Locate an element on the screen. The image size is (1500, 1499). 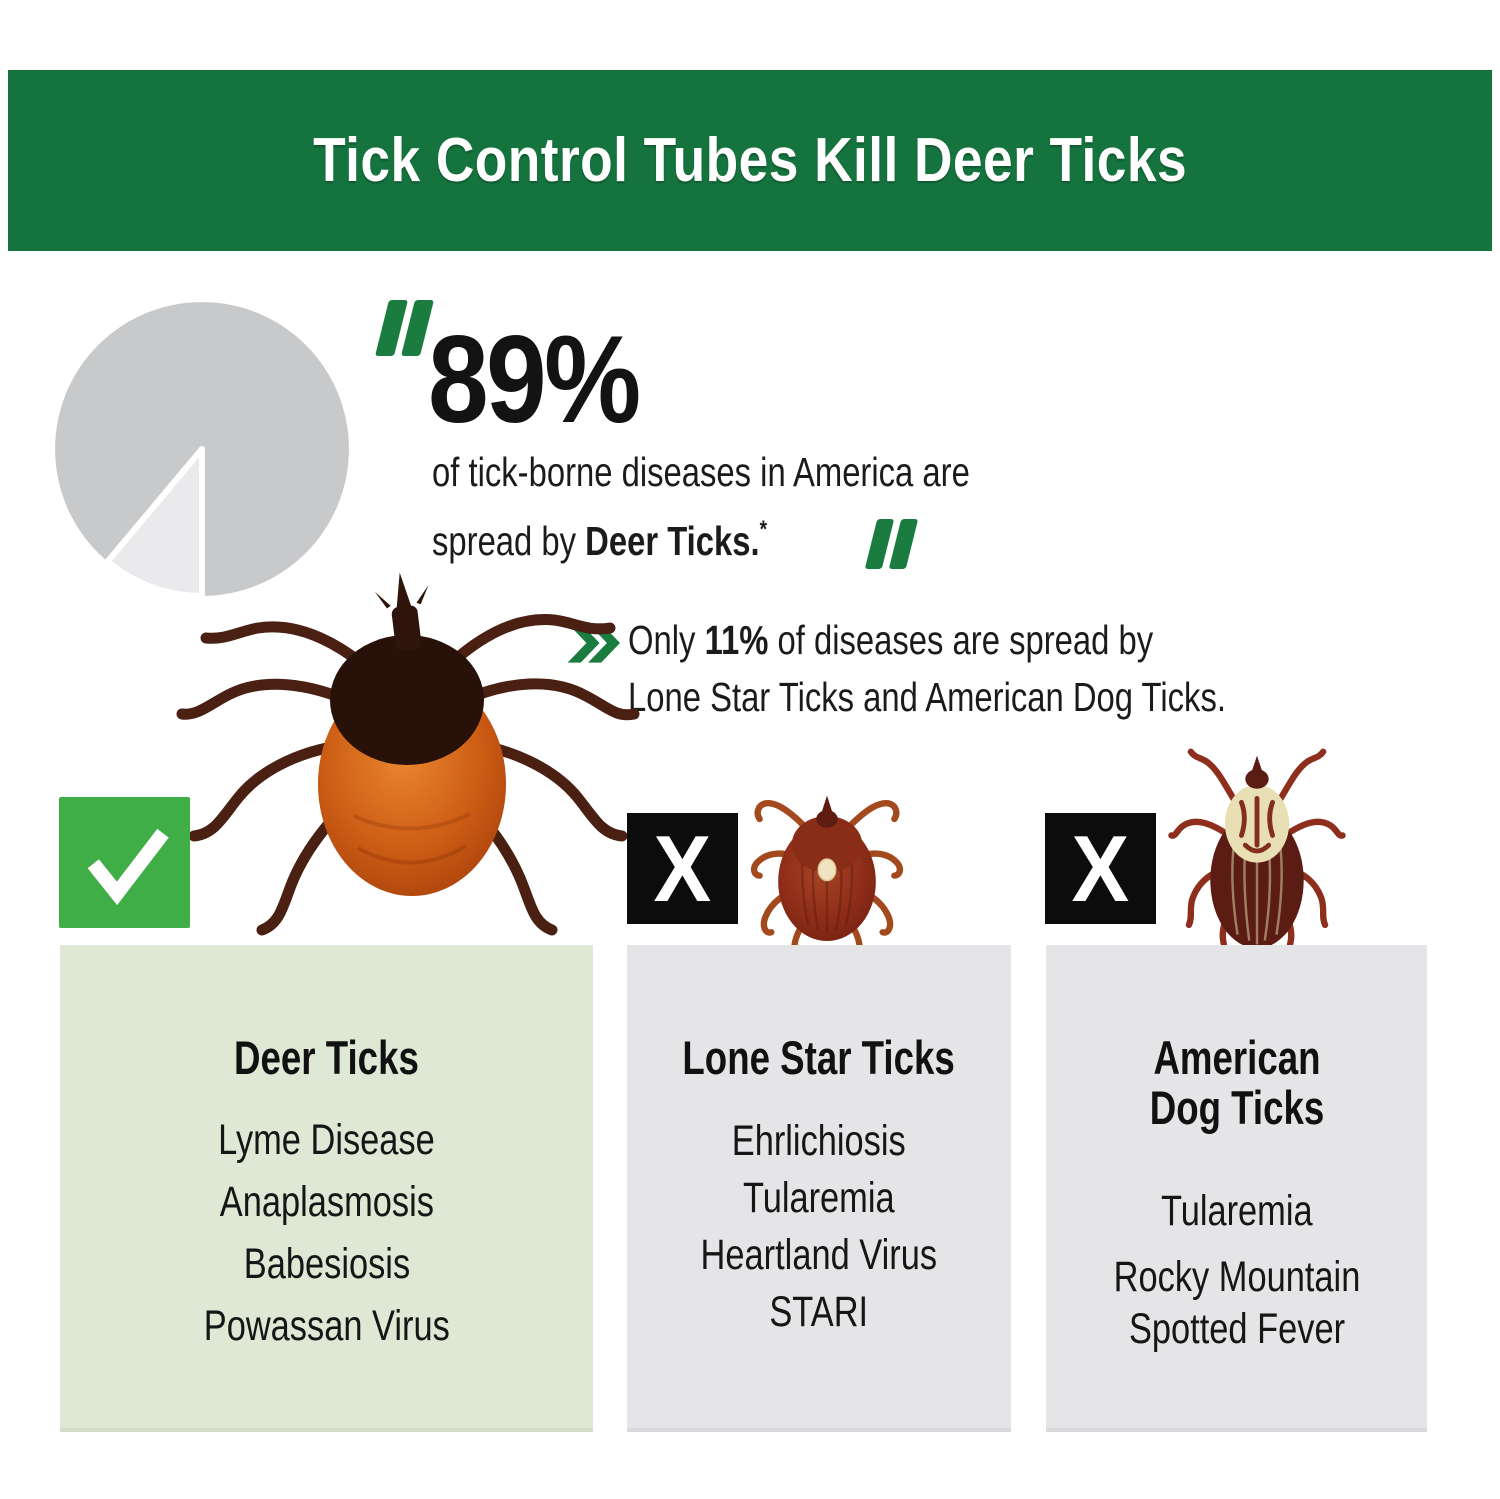
dog-tick-scutum-marks is located at coordinates (1257, 825).